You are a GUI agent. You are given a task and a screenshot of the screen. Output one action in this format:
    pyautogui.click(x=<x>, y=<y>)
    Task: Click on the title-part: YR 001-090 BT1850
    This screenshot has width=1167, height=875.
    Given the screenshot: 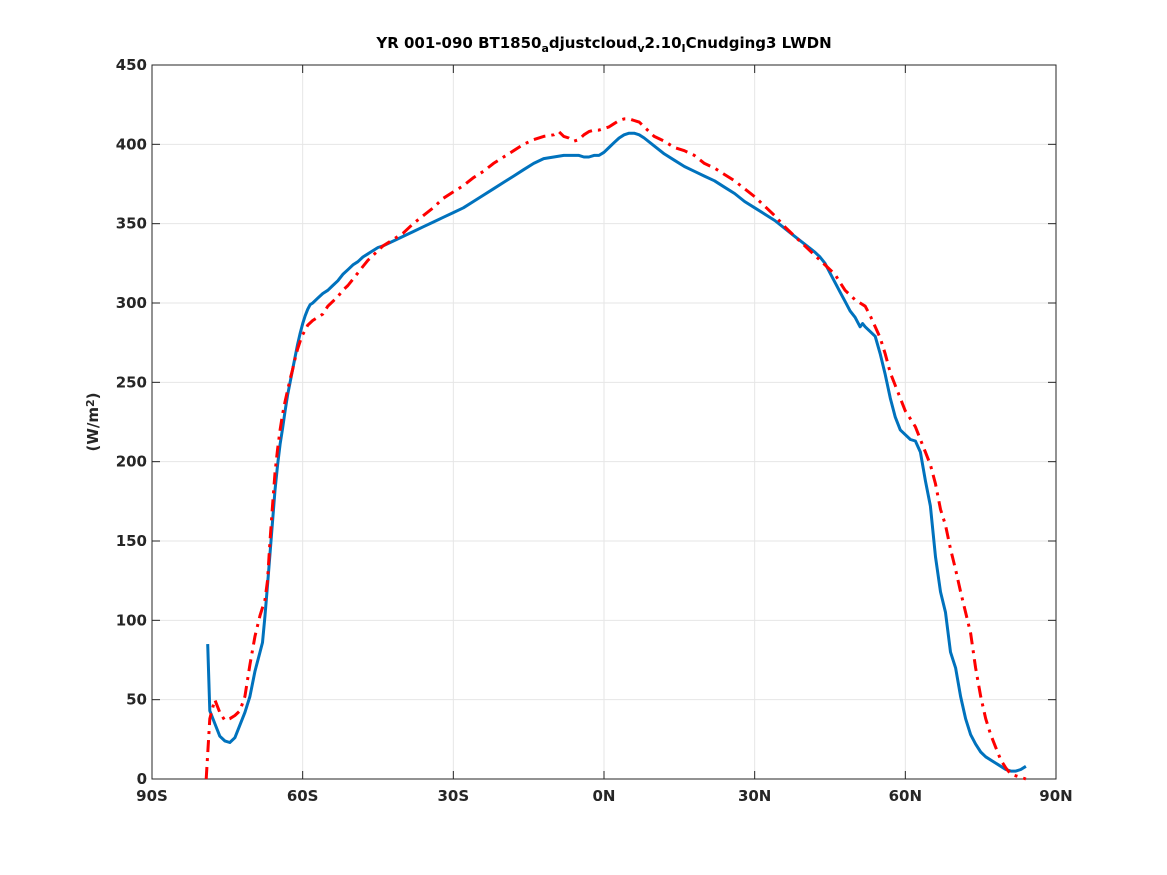 What is the action you would take?
    pyautogui.click(x=458, y=43)
    